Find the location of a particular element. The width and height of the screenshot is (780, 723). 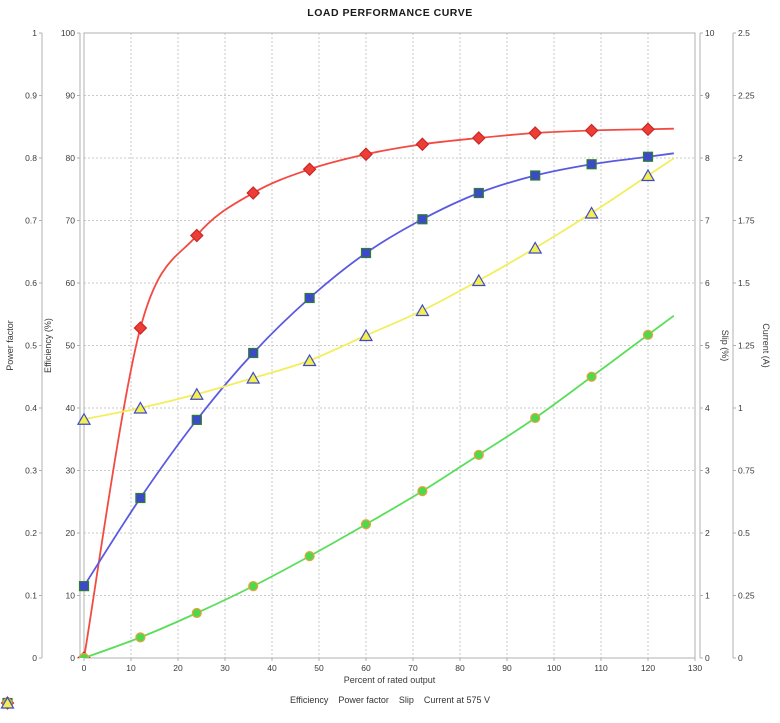

tick-label-x: 30 is located at coordinates (225, 668).